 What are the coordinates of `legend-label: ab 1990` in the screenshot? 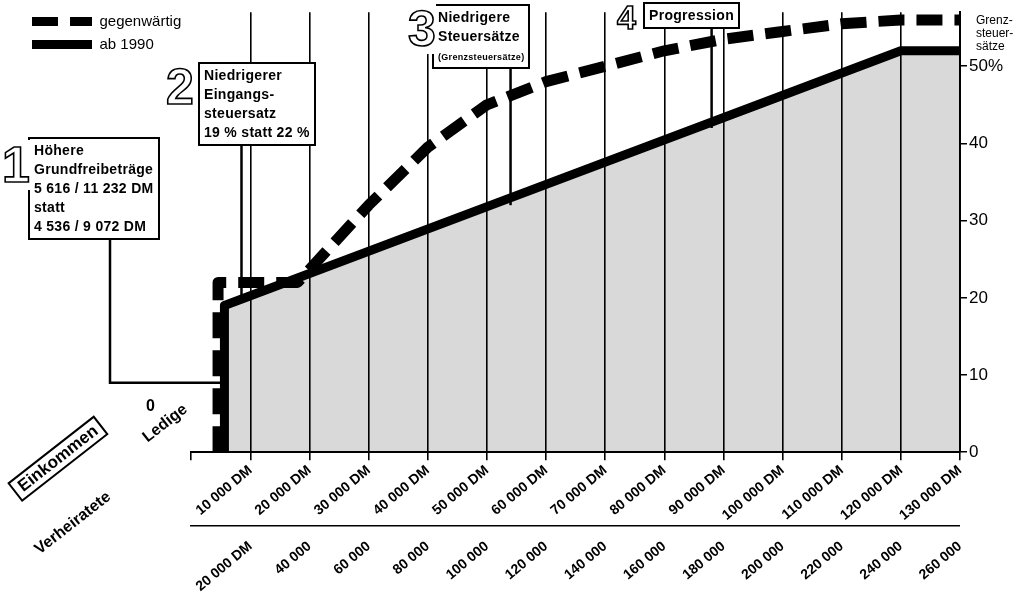 It's located at (126, 43).